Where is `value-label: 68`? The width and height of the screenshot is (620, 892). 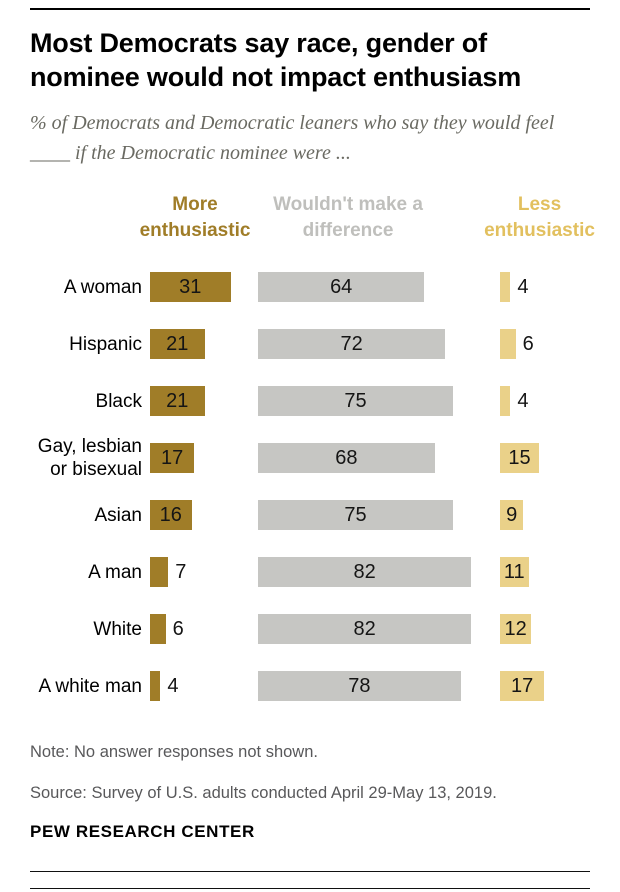 value-label: 68 is located at coordinates (346, 458).